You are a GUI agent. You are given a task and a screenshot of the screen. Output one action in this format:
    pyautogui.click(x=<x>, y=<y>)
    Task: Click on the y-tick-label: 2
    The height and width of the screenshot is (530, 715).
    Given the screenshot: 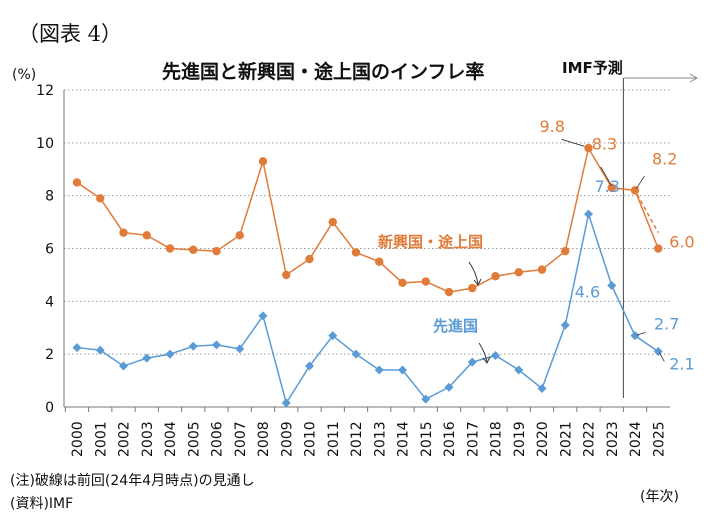 What is the action you would take?
    pyautogui.click(x=49, y=355)
    